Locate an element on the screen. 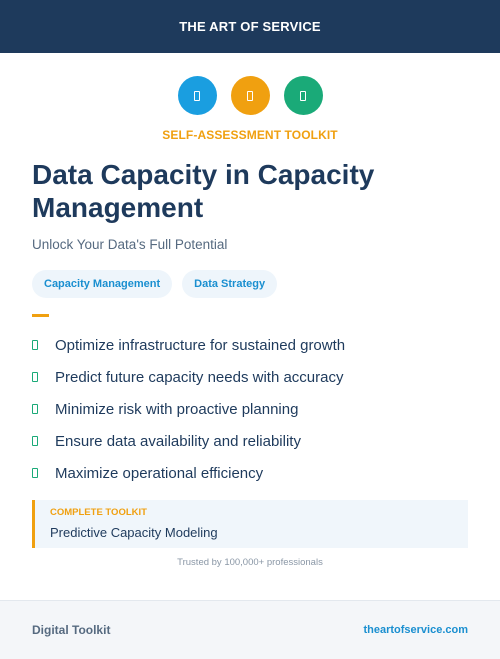 This screenshot has width=500, height=659. trusted-note: Trusted by 100,000+ professionals is located at coordinates (250, 562).